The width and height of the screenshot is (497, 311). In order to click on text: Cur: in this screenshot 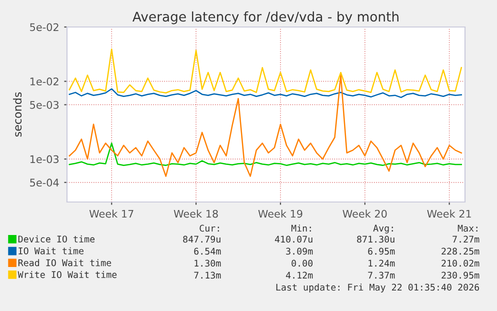, I will do `click(209, 228)`.